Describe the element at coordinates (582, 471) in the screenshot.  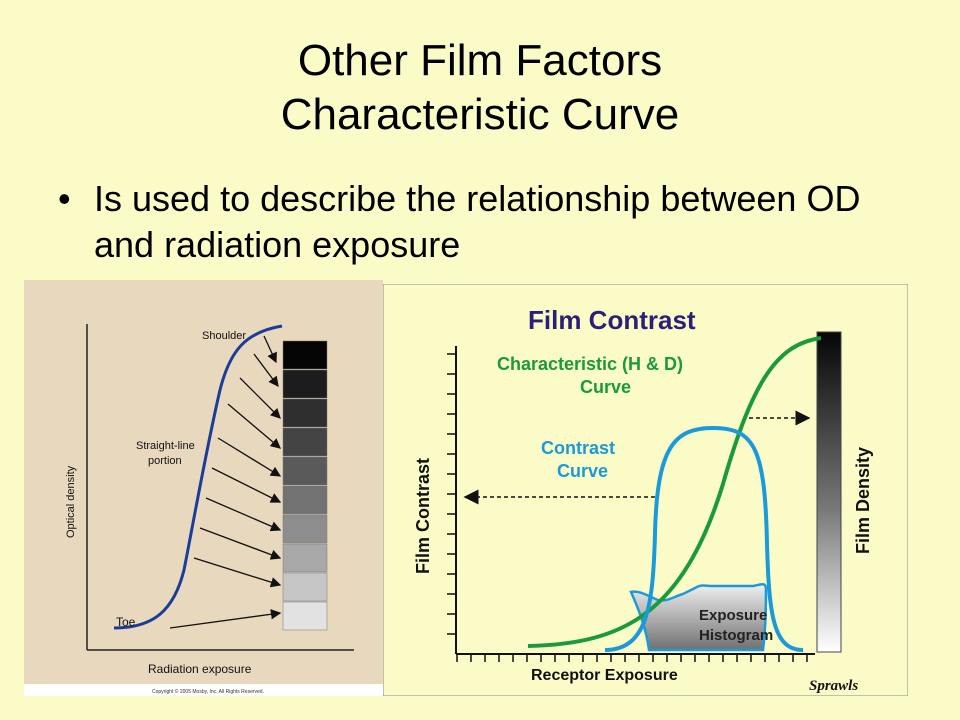
I see `contrast-label-2: Curve` at that location.